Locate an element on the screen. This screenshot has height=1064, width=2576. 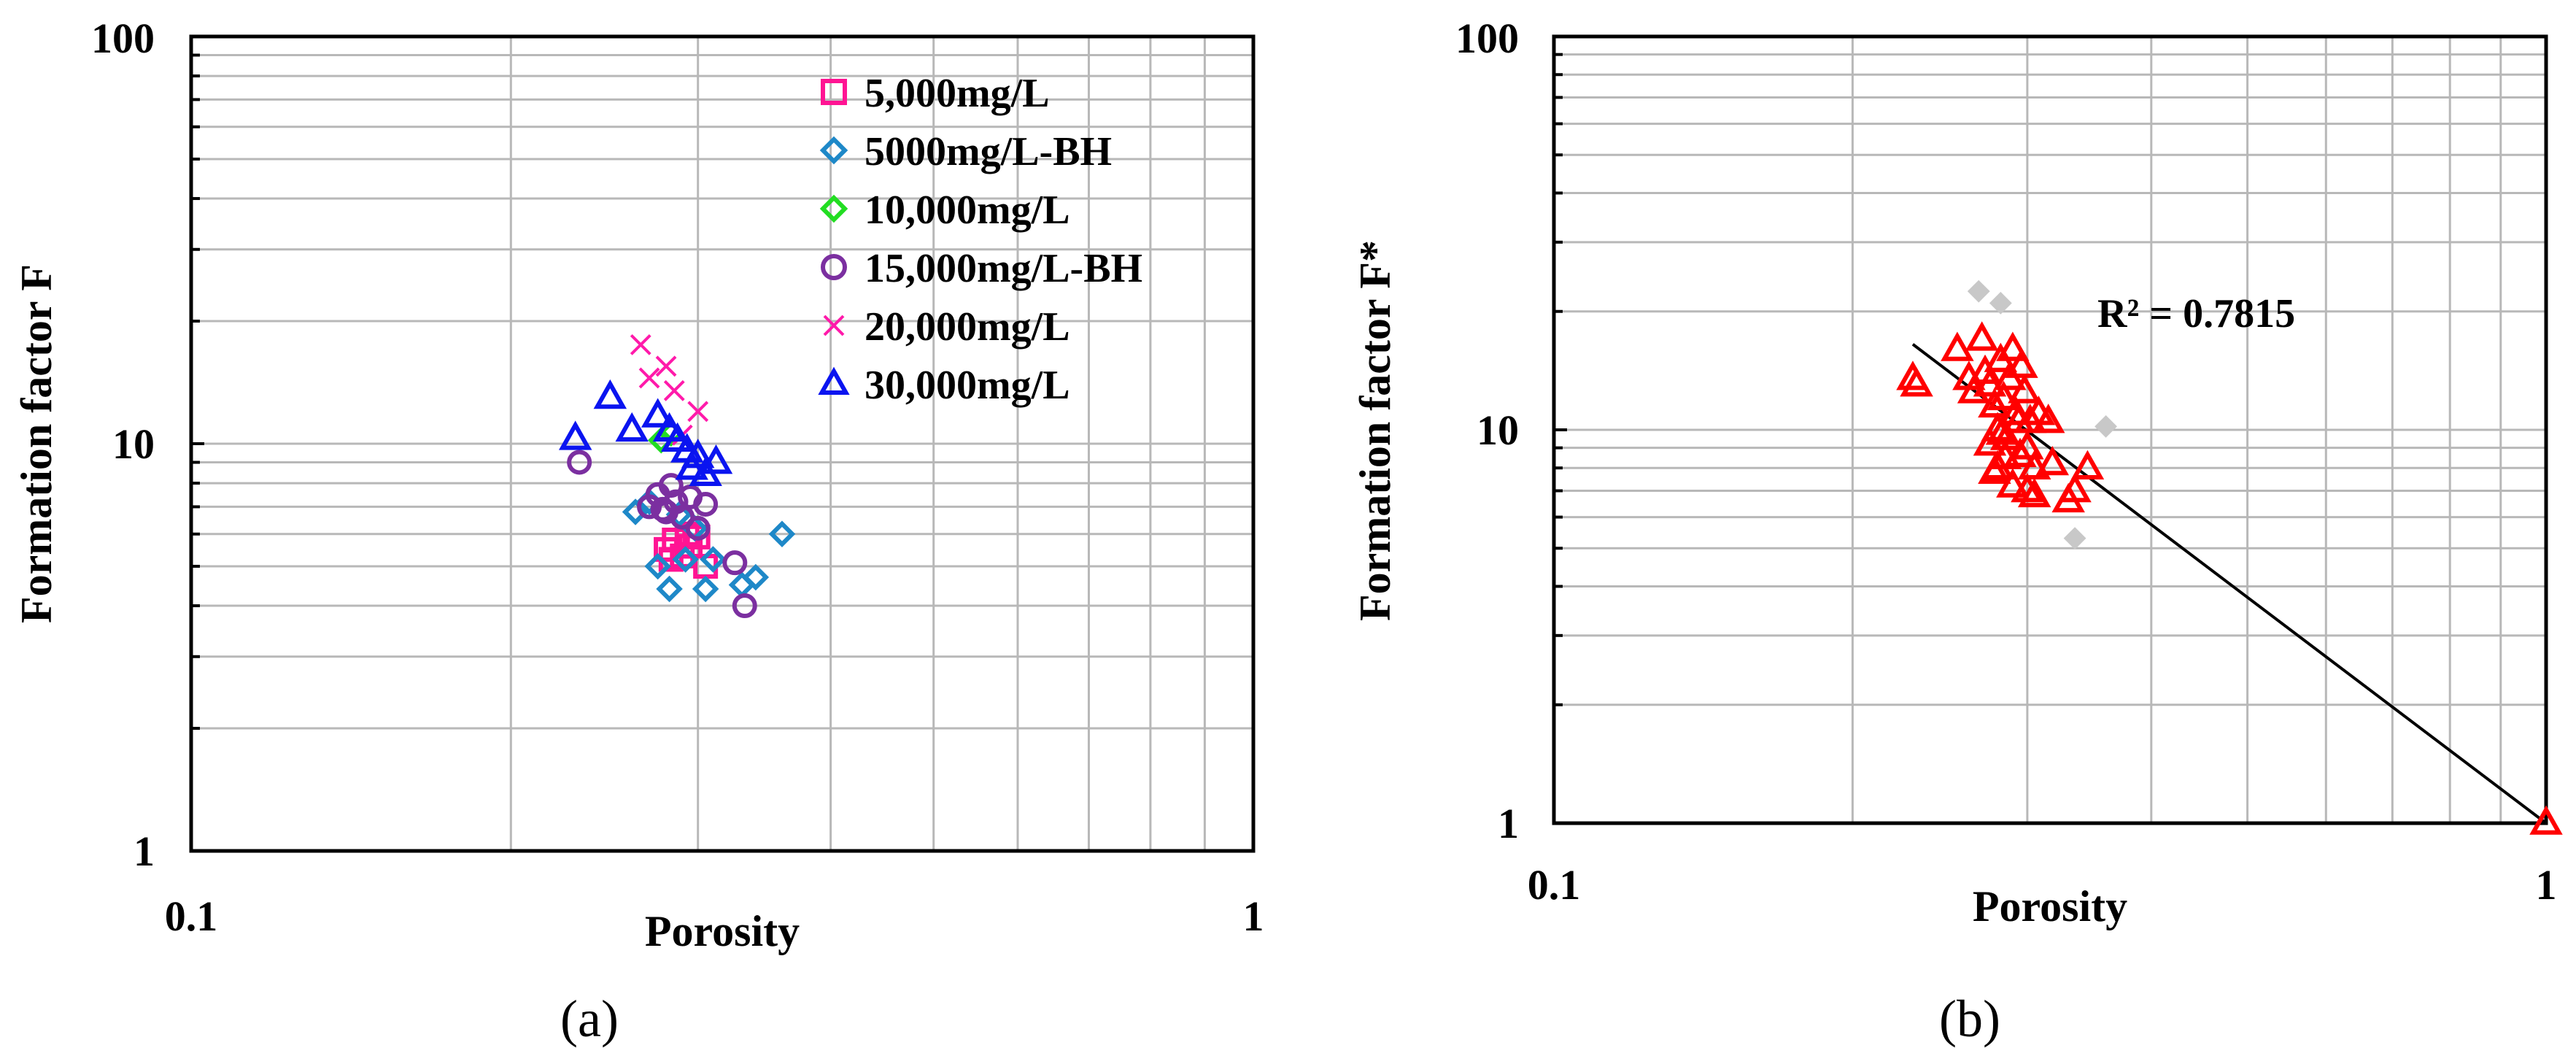
panel-a-points is located at coordinates (677, 476).